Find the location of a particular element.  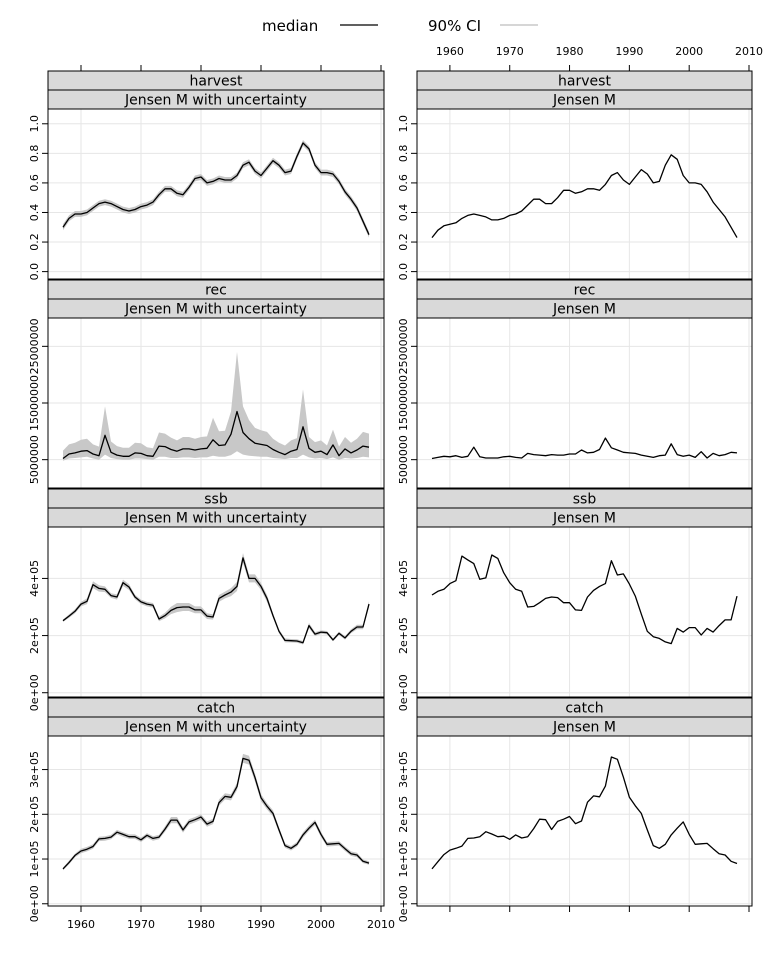

x-tick-label-top: 1990 is located at coordinates (629, 51).